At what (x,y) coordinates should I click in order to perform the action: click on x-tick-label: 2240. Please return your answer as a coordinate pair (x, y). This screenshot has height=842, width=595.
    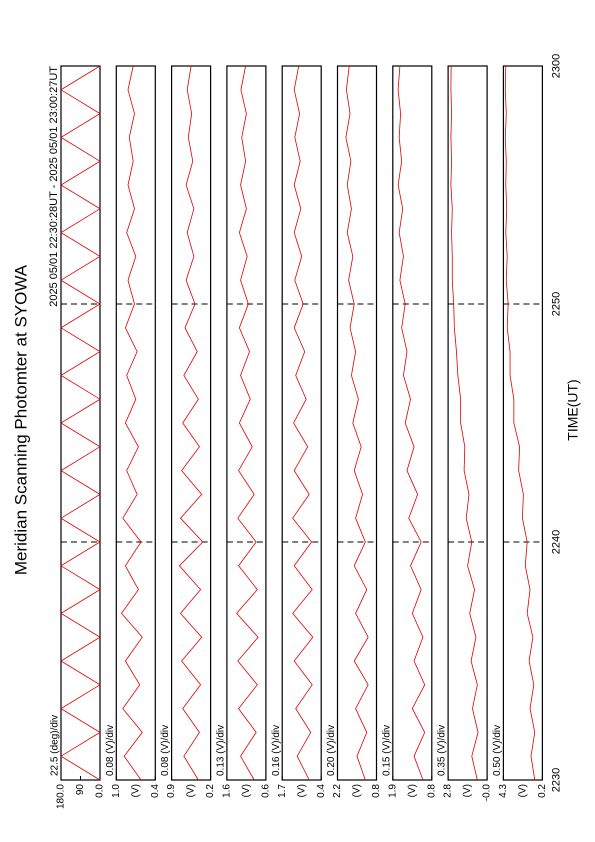
    Looking at the image, I should click on (556, 542).